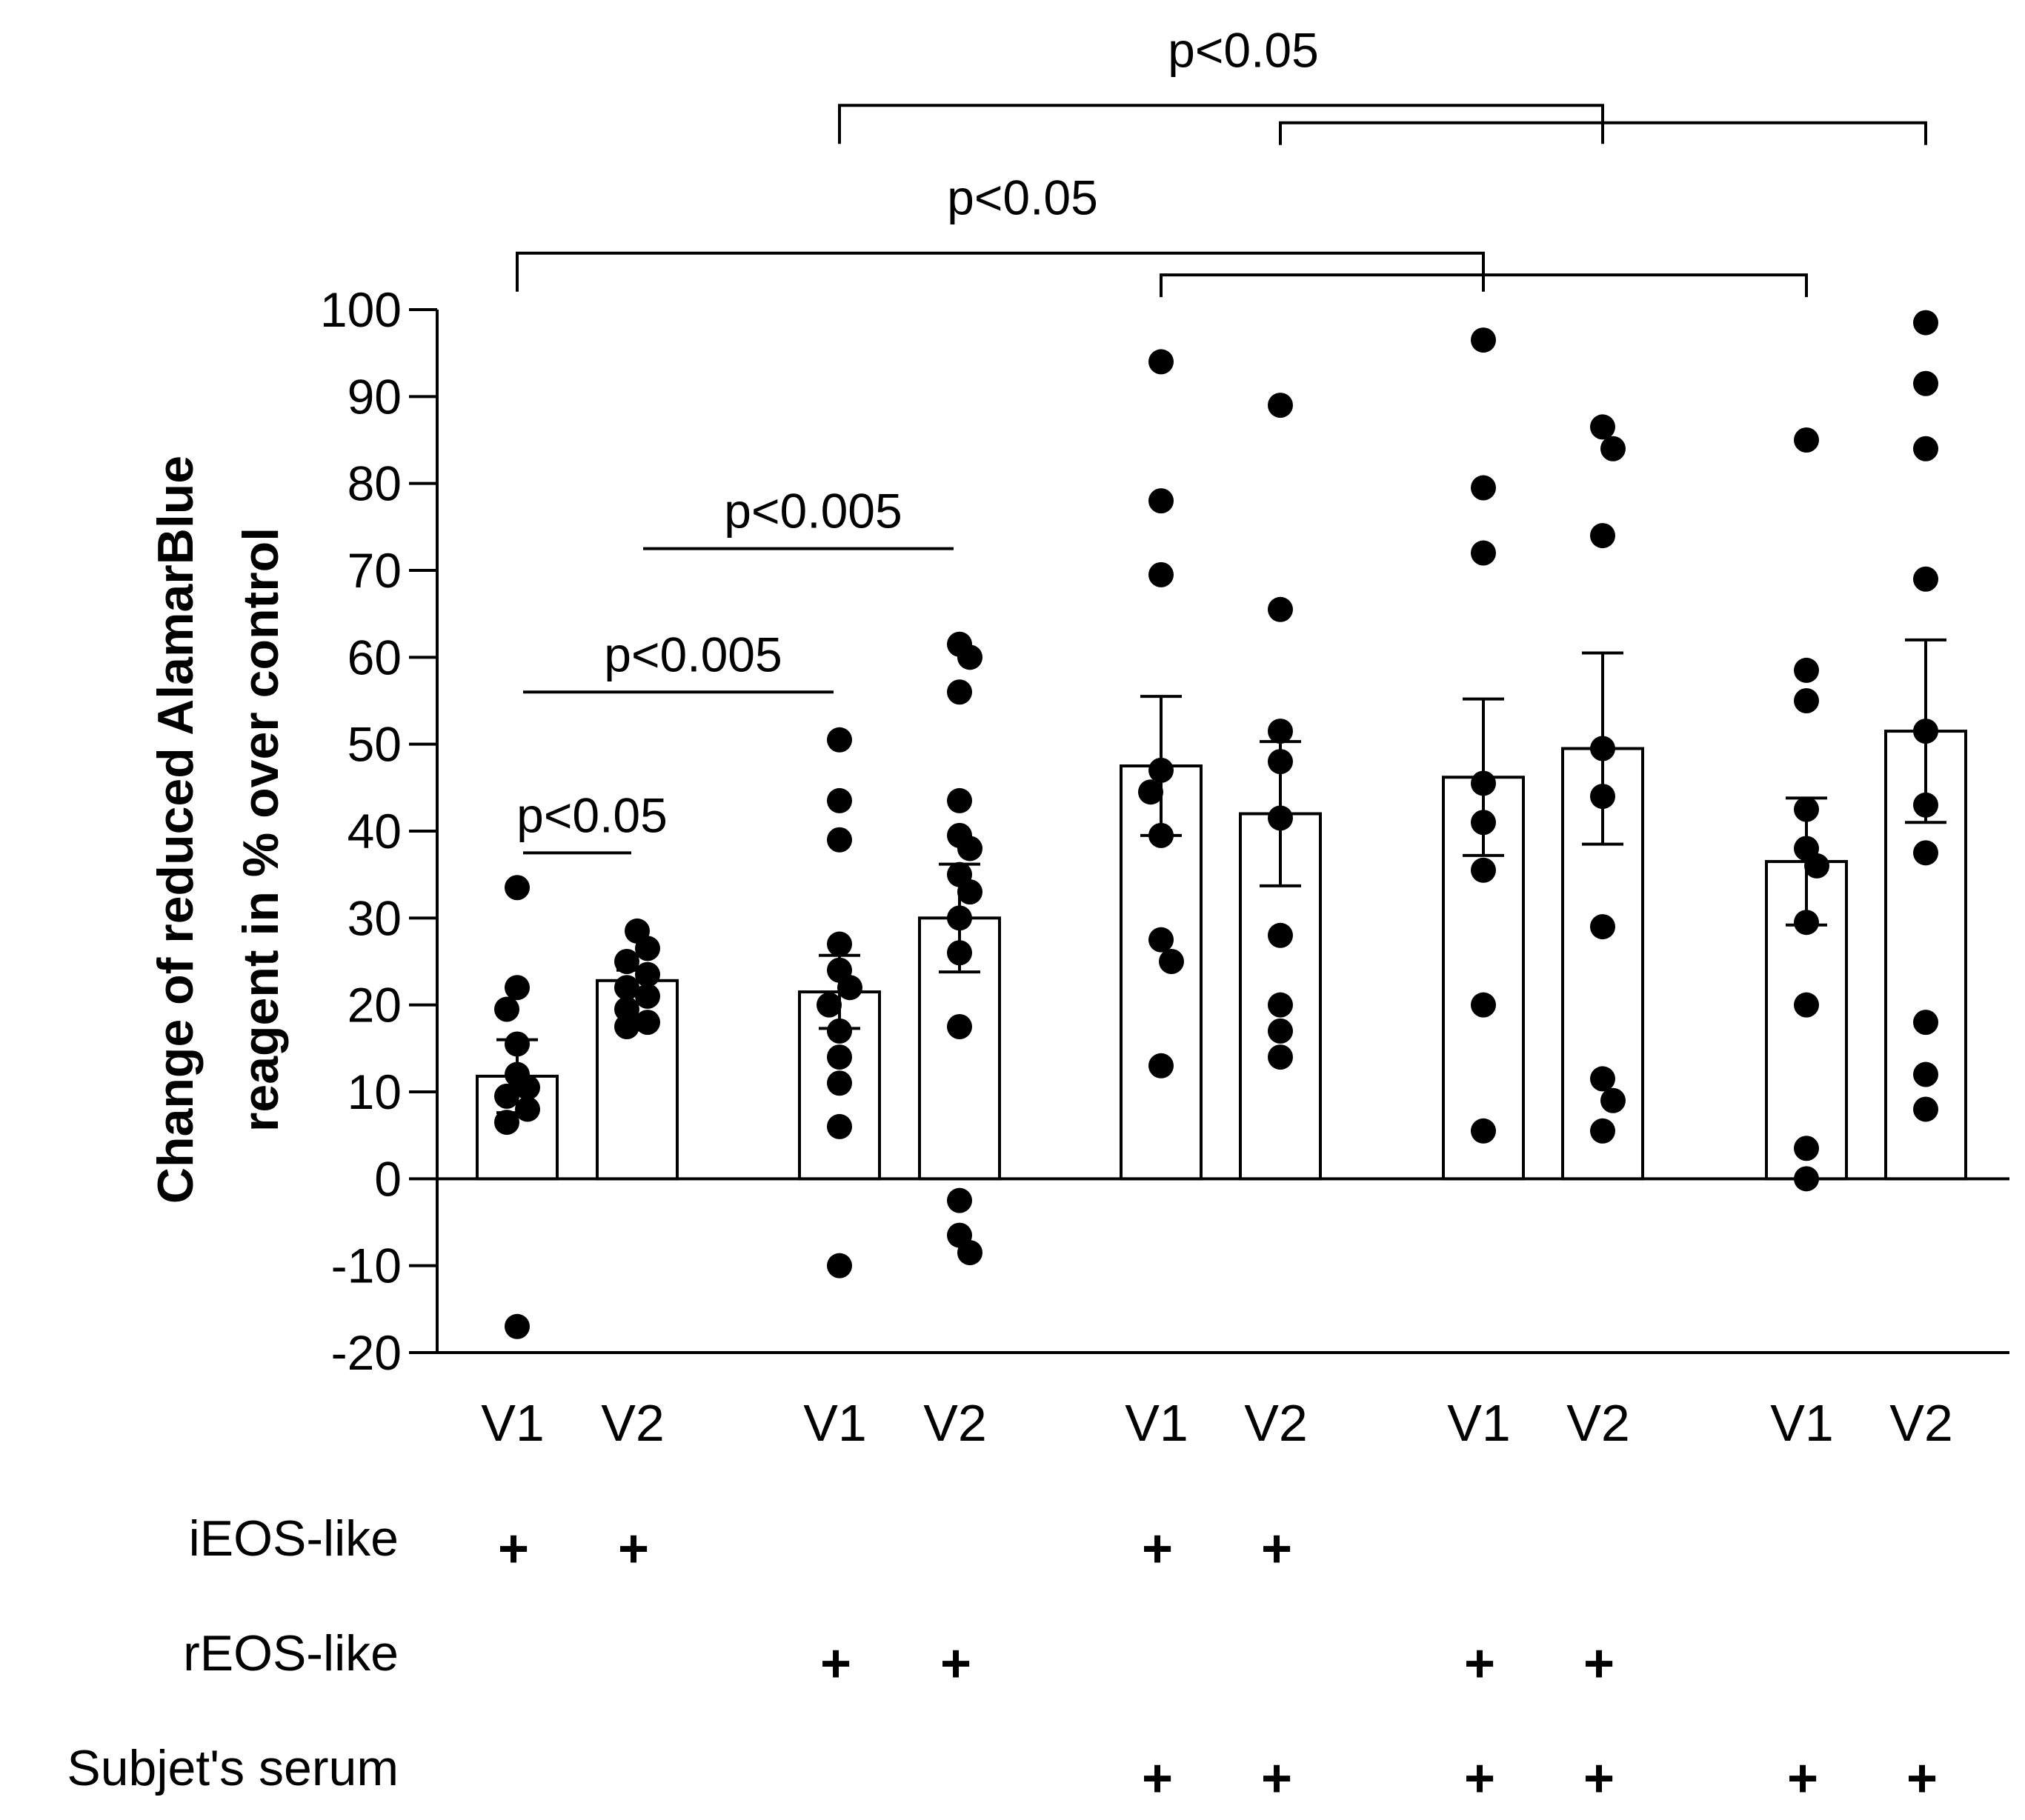  Describe the element at coordinates (1156, 1423) in the screenshot. I see `category-label: V1` at that location.